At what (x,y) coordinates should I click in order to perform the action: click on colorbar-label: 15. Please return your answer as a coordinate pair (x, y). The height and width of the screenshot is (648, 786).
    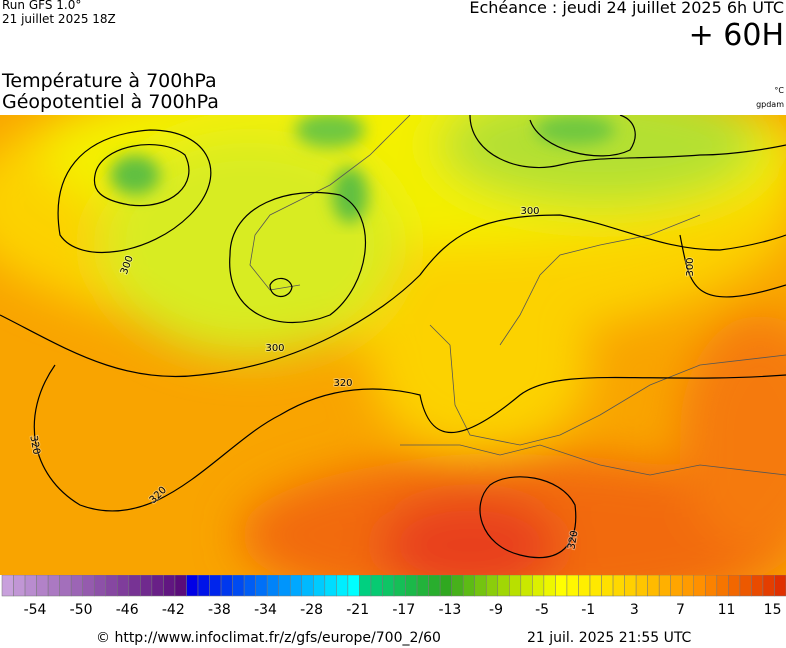
    Looking at the image, I should click on (773, 610).